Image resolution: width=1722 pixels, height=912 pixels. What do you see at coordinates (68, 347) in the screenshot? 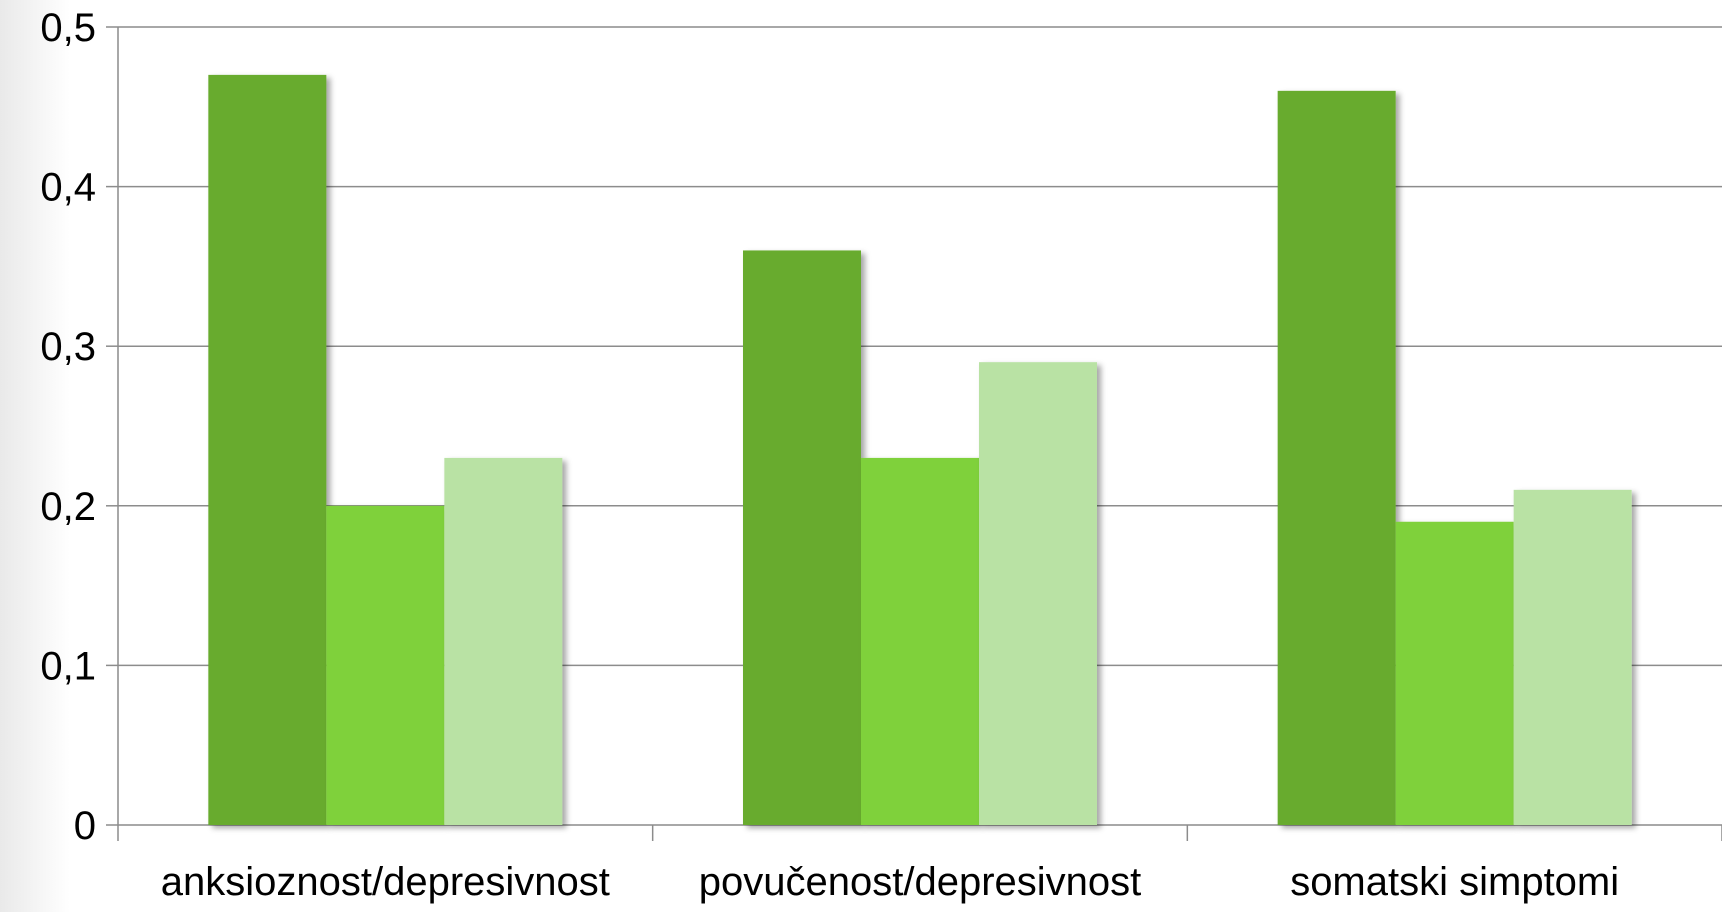
I see `y-tick-label: 0,3` at bounding box center [68, 347].